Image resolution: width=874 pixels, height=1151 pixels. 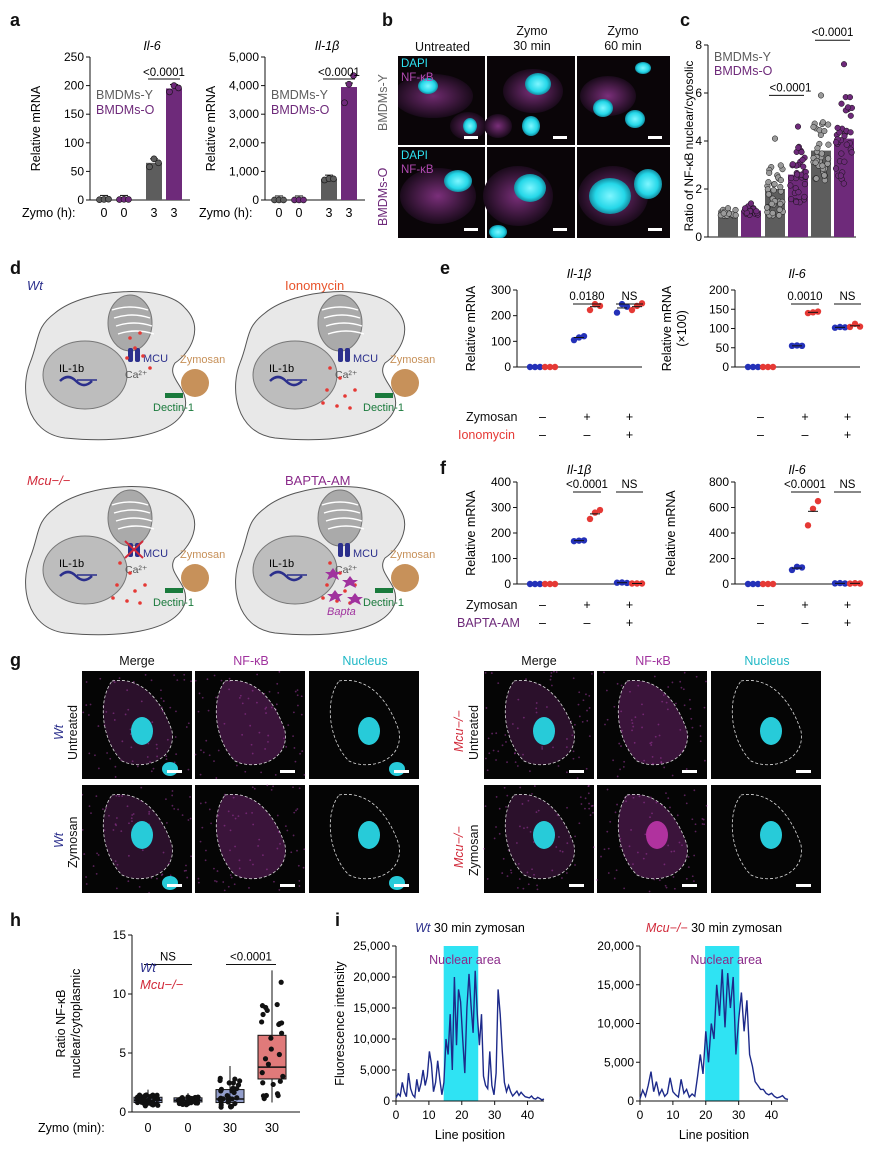 I want to click on legend-mcu: Mcu−/−, so click(x=162, y=984).